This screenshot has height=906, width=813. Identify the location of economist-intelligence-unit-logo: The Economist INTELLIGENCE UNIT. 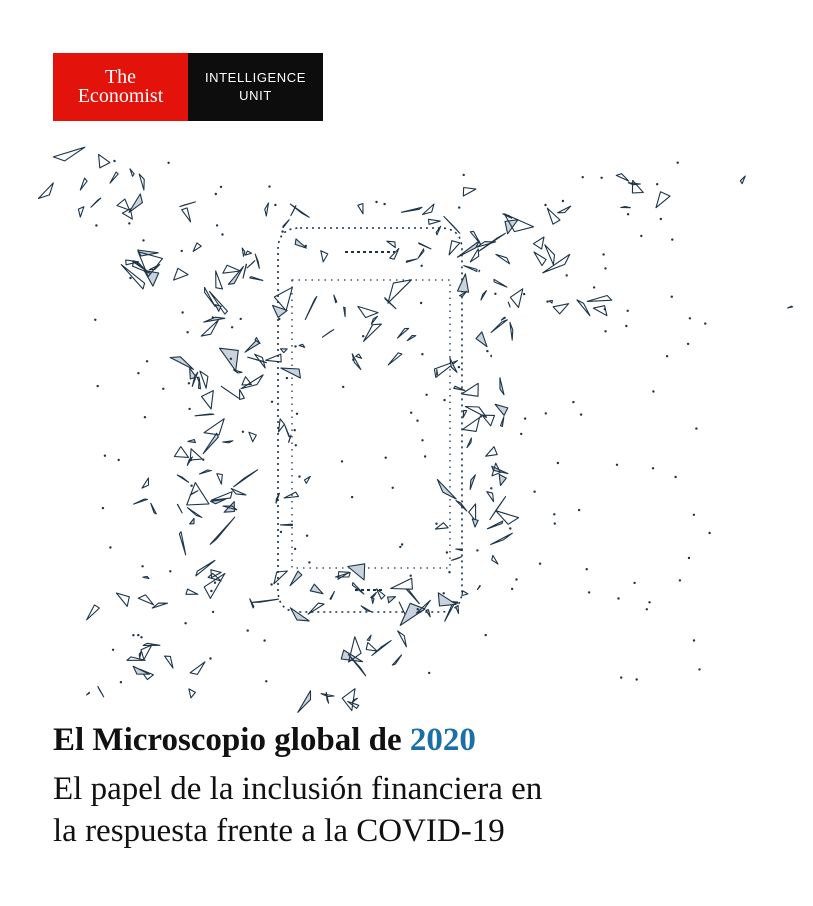
(188, 87).